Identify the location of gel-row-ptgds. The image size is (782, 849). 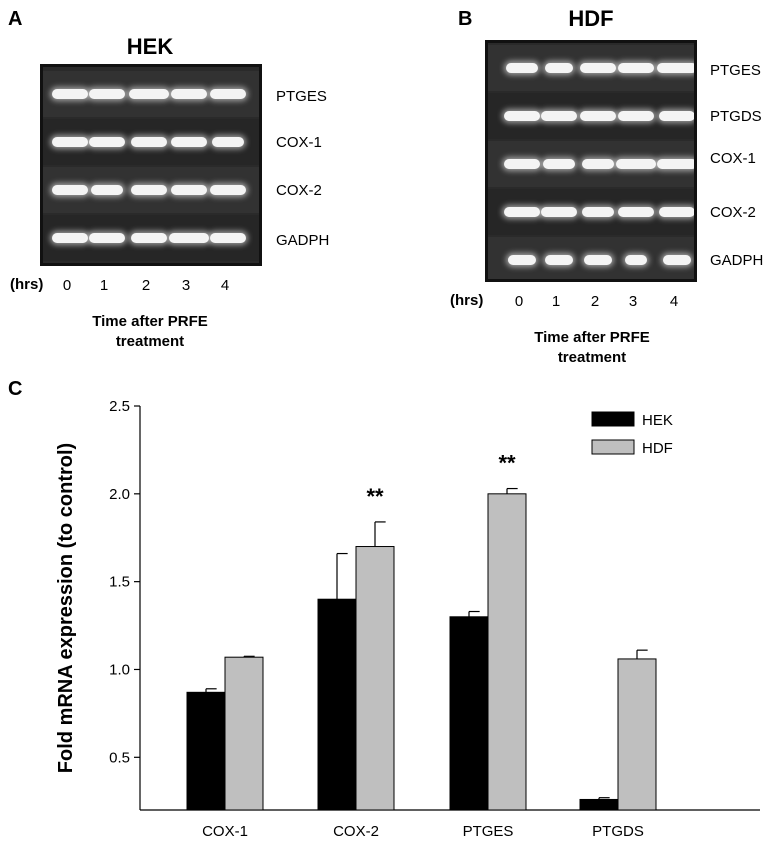
(591, 116).